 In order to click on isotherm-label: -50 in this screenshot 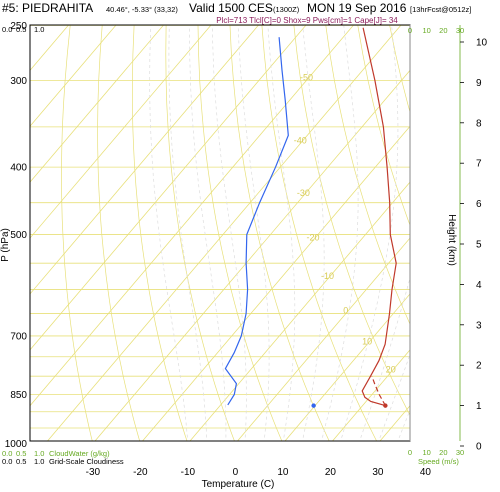, I will do `click(306, 77)`.